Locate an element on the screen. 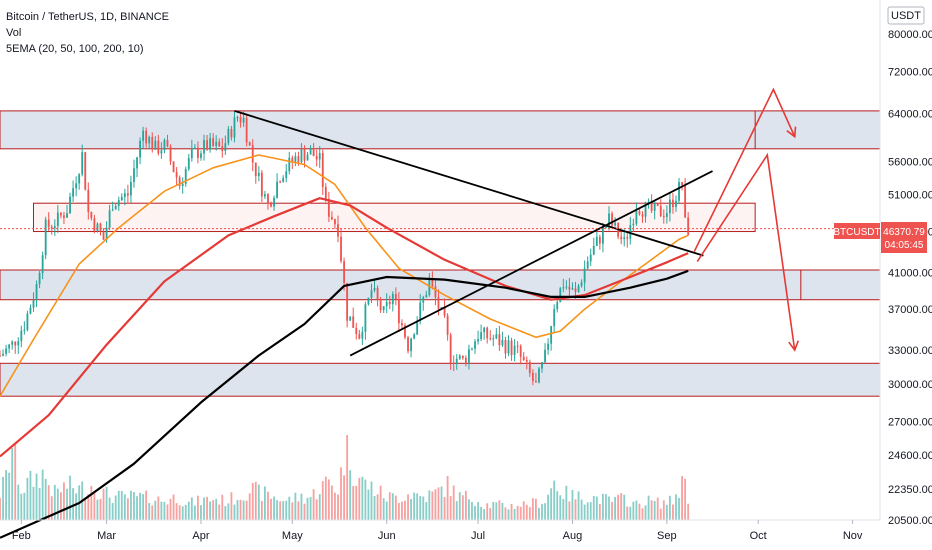 This screenshot has height=550, width=932. y-tick-label: 33000.00 is located at coordinates (910, 351).